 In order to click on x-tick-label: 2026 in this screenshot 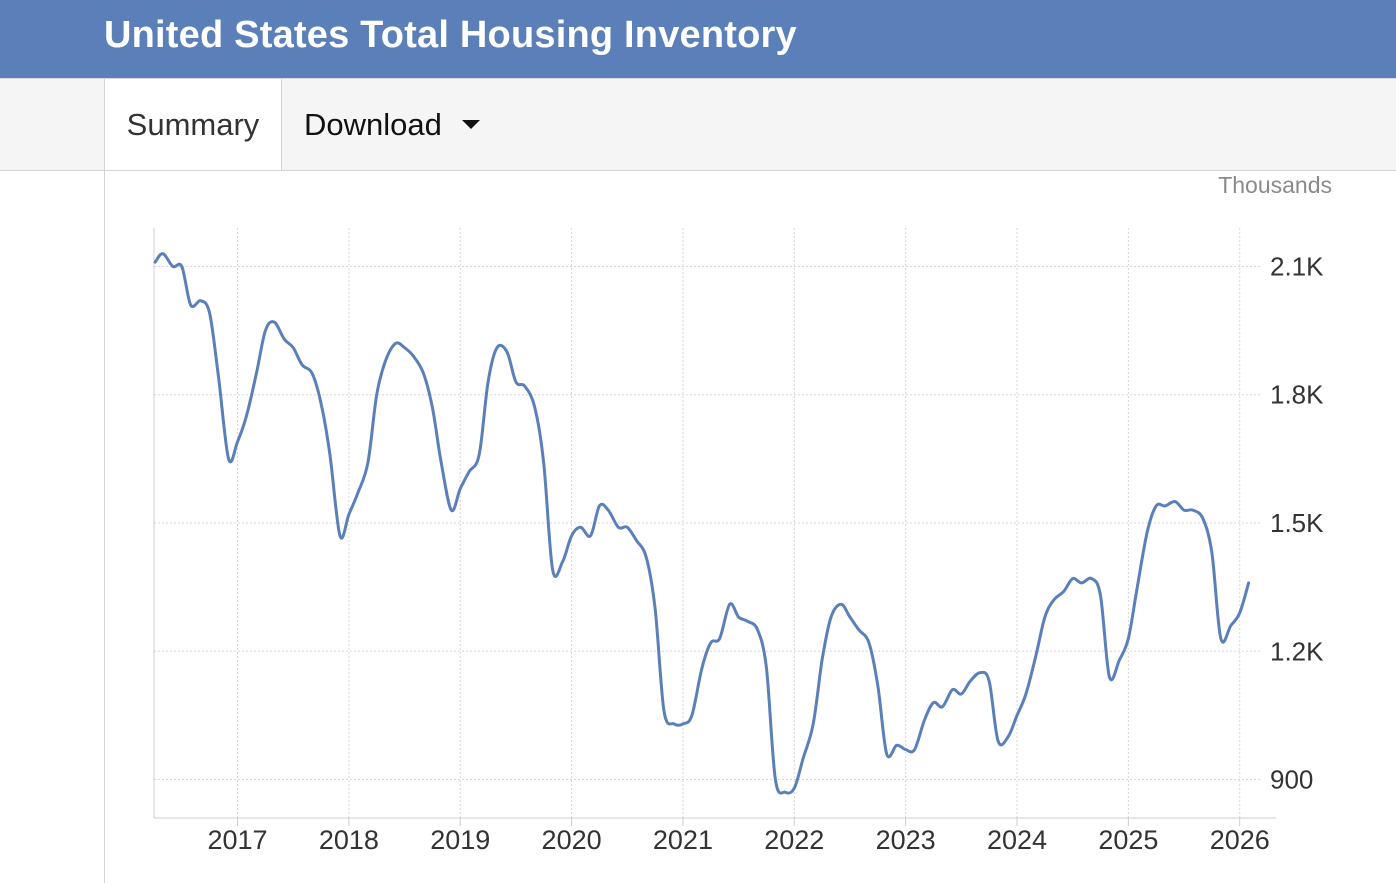, I will do `click(1240, 840)`.